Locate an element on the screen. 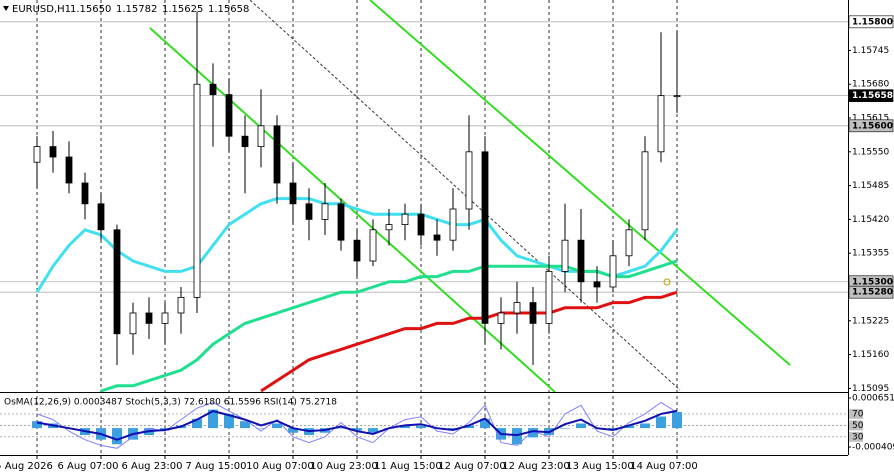  menu-triangle is located at coordinates (6, 8).